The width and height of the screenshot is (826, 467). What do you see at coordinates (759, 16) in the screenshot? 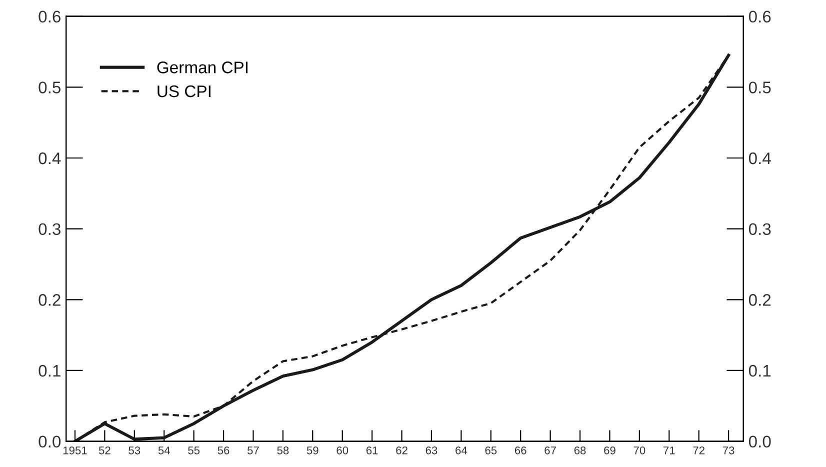
I see `y2-tick-label: 0.6` at bounding box center [759, 16].